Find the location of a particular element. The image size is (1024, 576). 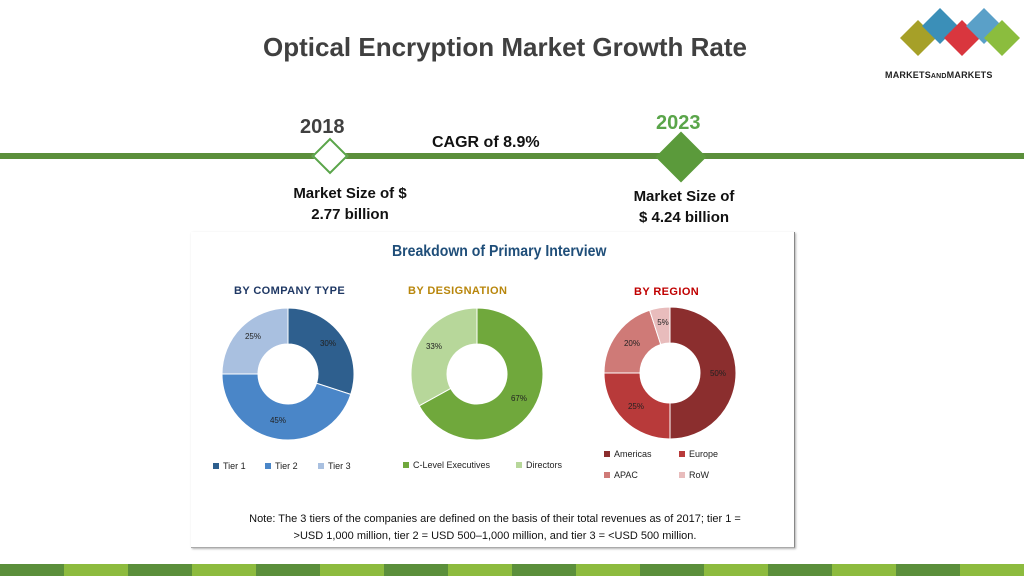

cagr-label: CAGR of 8.9% is located at coordinates (486, 142).